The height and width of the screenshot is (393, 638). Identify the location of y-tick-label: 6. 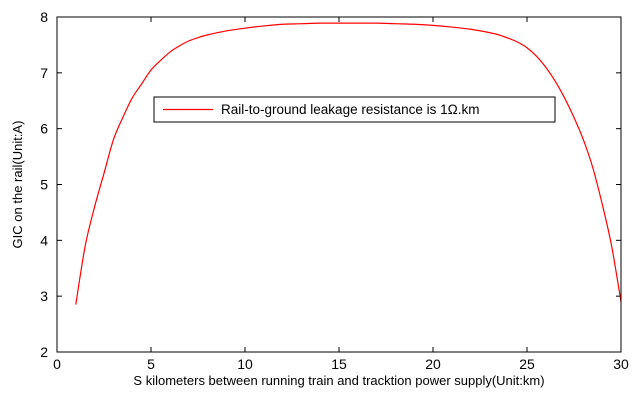
(44, 129).